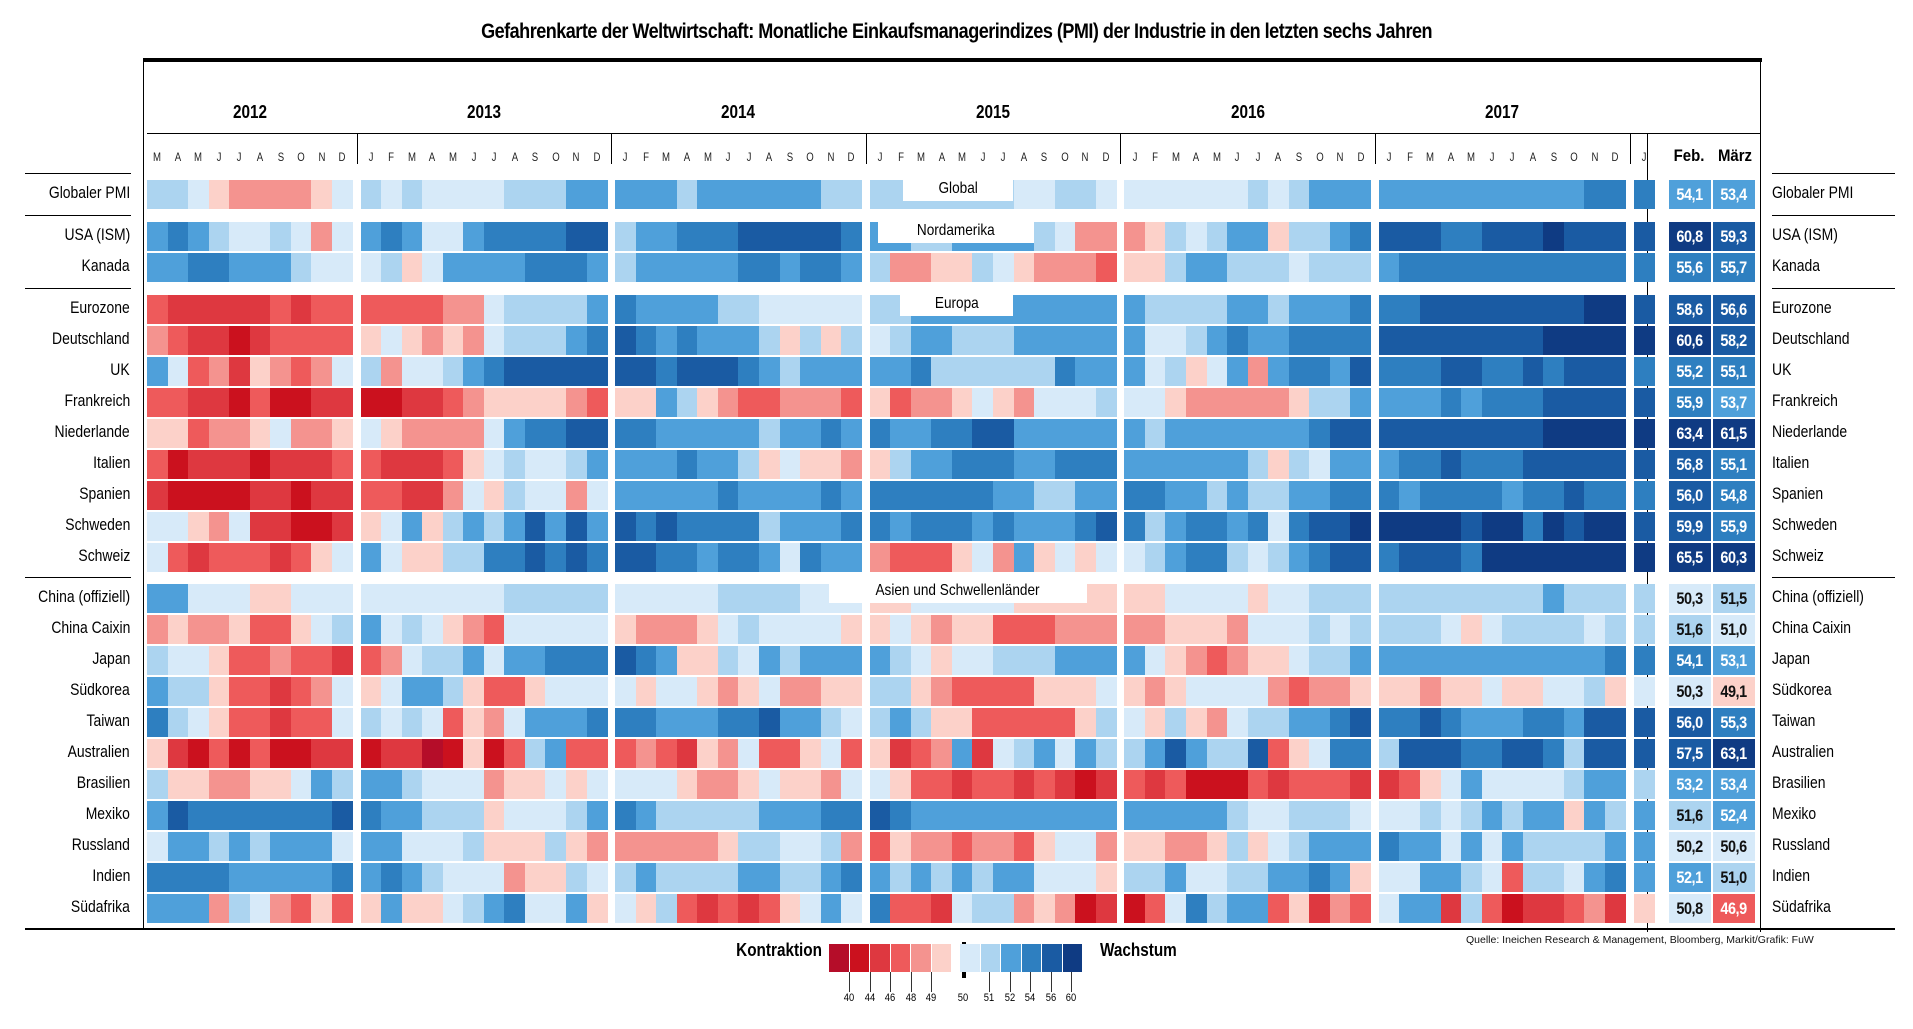 The height and width of the screenshot is (1029, 1913). Describe the element at coordinates (1644, 157) in the screenshot. I see `month-label: J` at that location.